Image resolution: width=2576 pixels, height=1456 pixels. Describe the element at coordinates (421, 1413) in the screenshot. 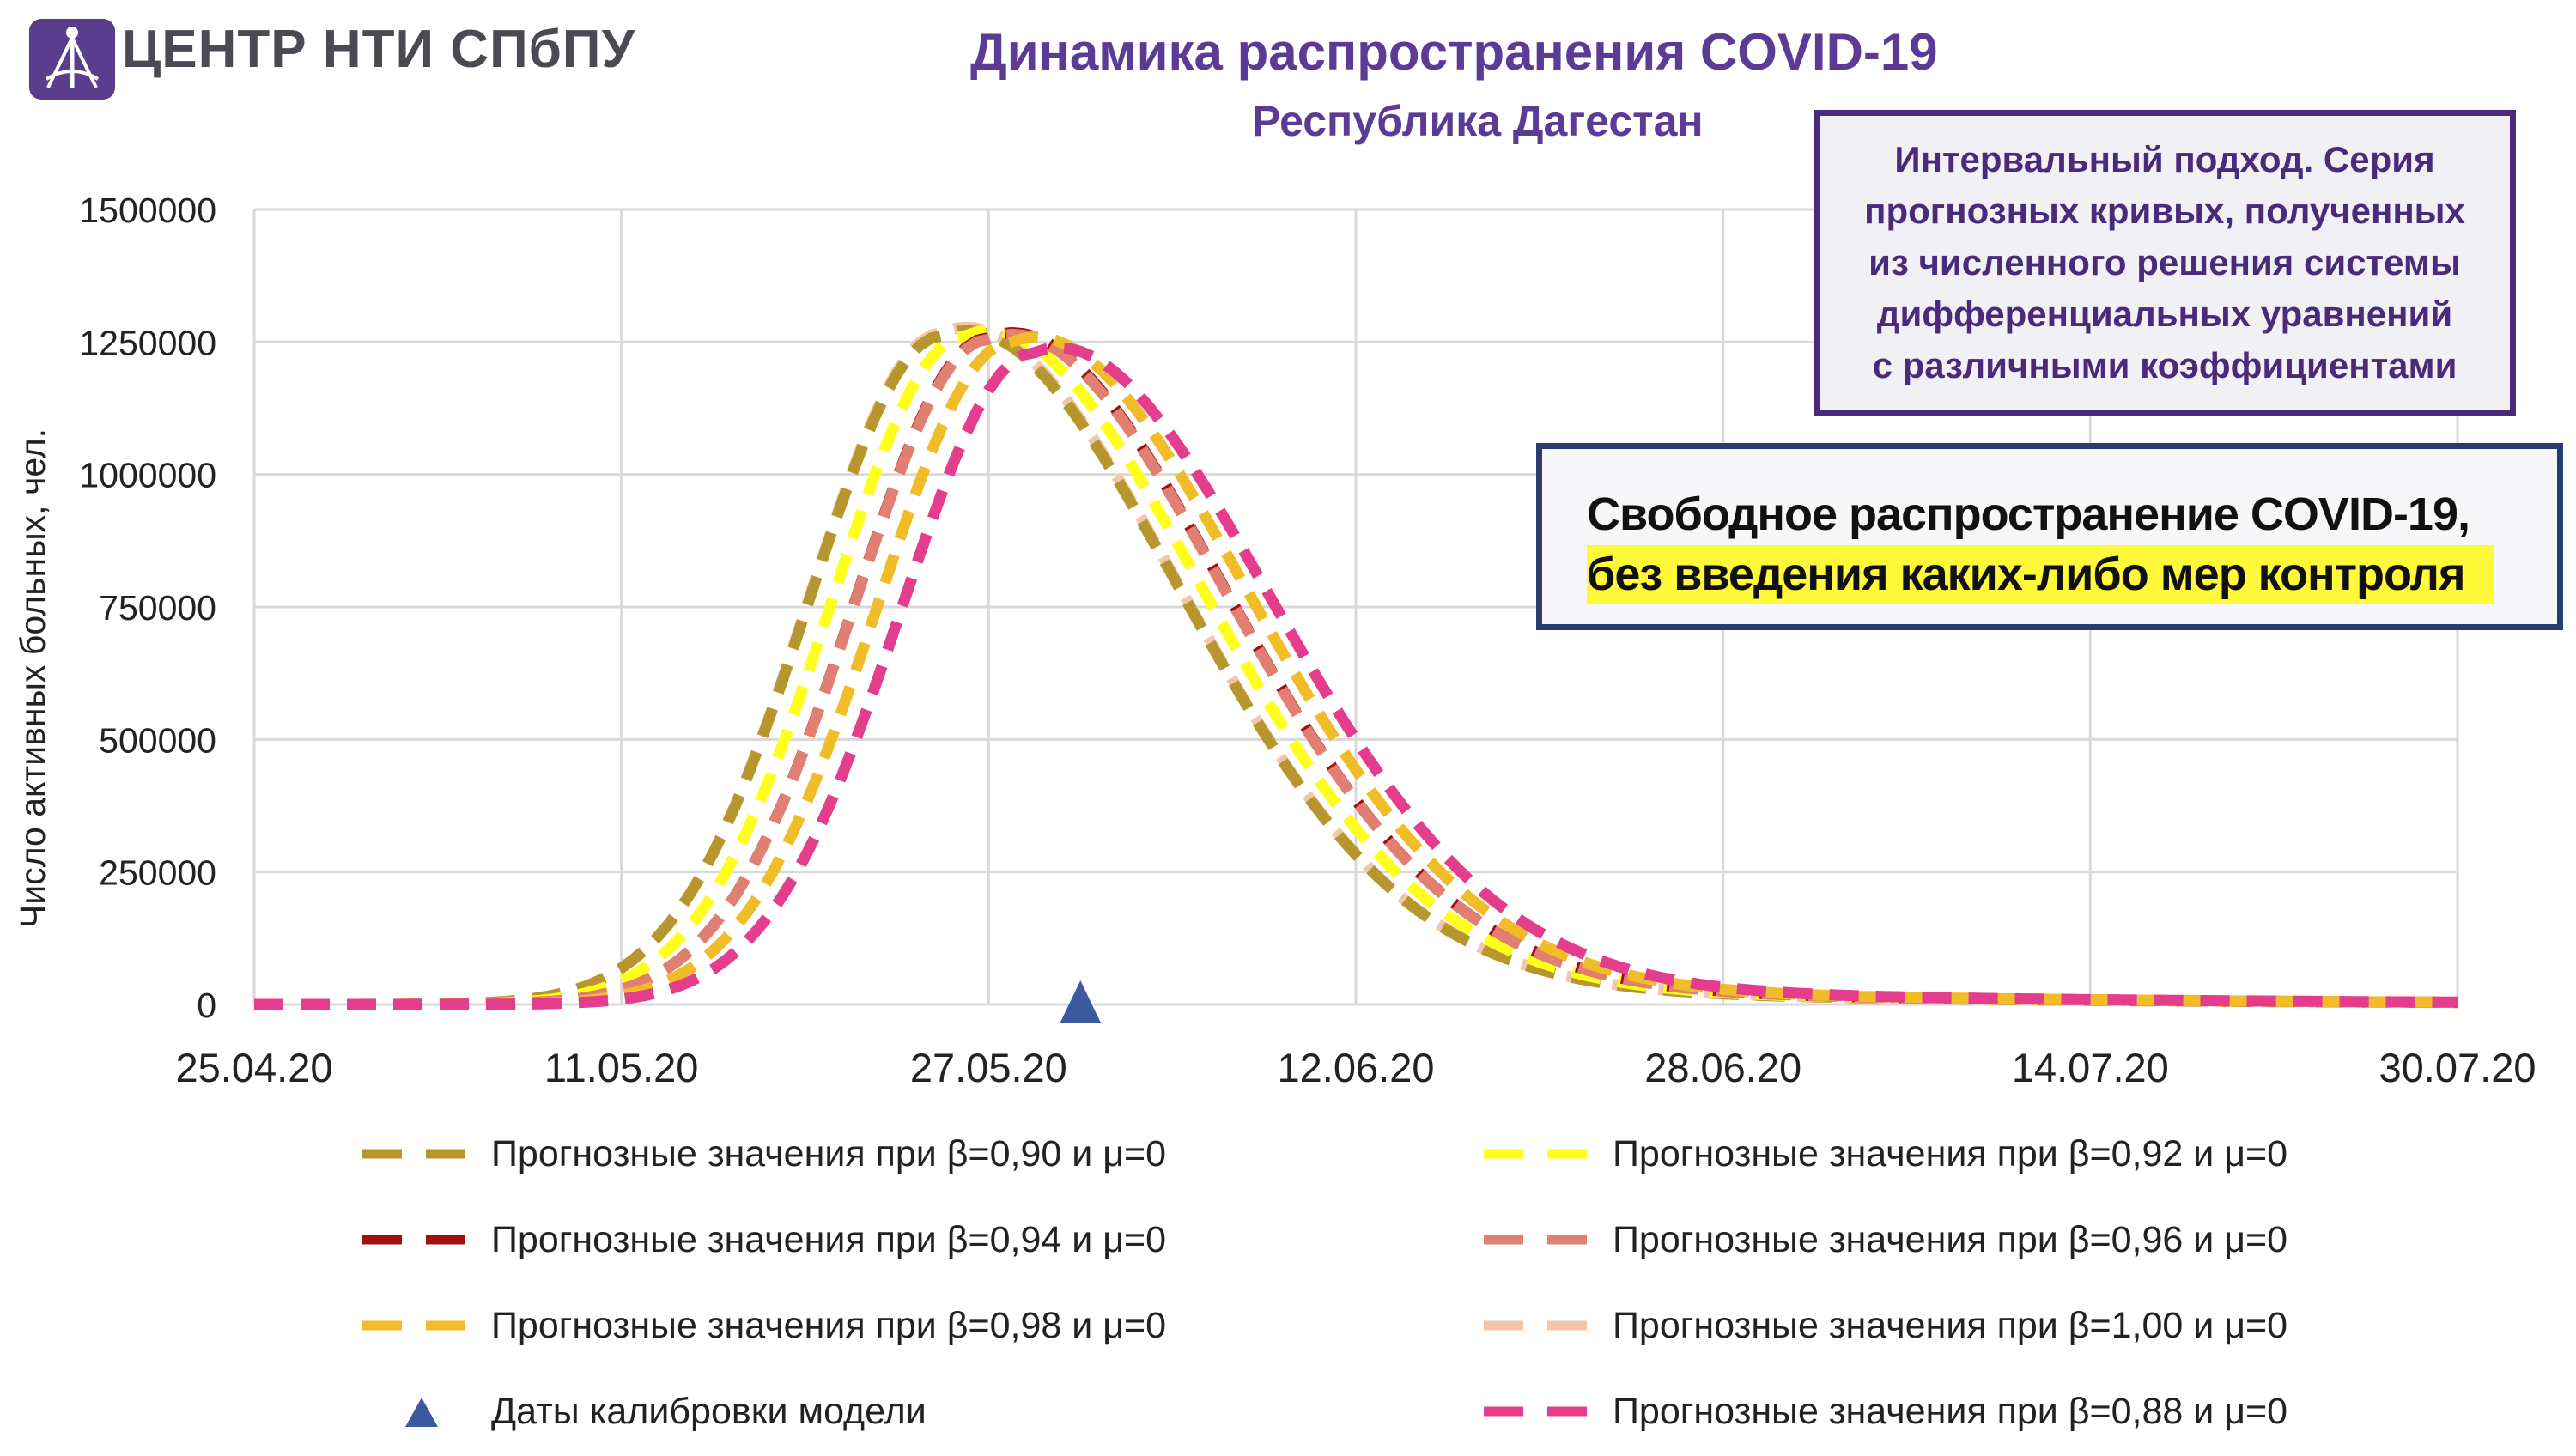

I see `legend-triangle-icon` at that location.